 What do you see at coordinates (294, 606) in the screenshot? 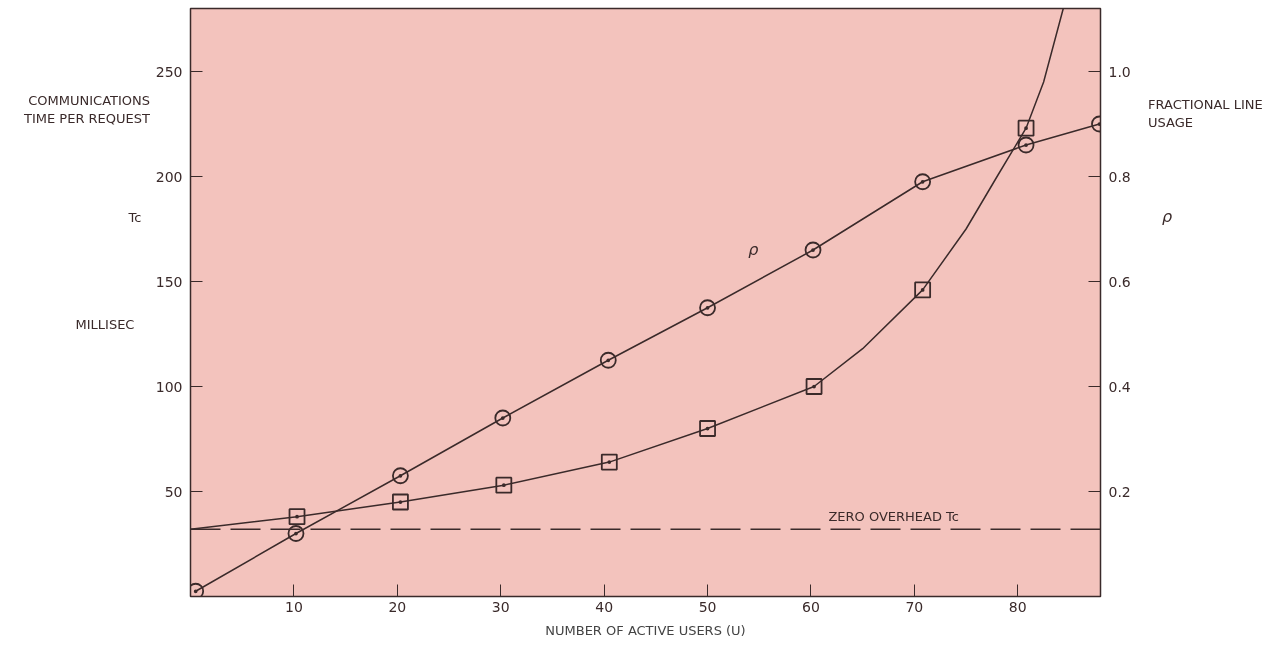
I see `x-tick-label: 10` at bounding box center [294, 606].